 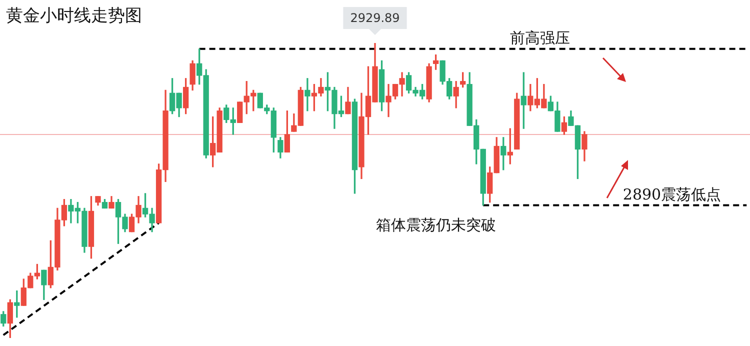 What do you see at coordinates (307, 95) in the screenshot?
I see `candlestick` at bounding box center [307, 95].